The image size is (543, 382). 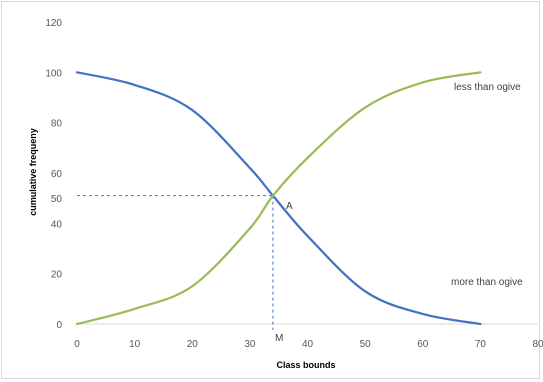 What do you see at coordinates (57, 124) in the screenshot?
I see `y-tick-label: 80` at bounding box center [57, 124].